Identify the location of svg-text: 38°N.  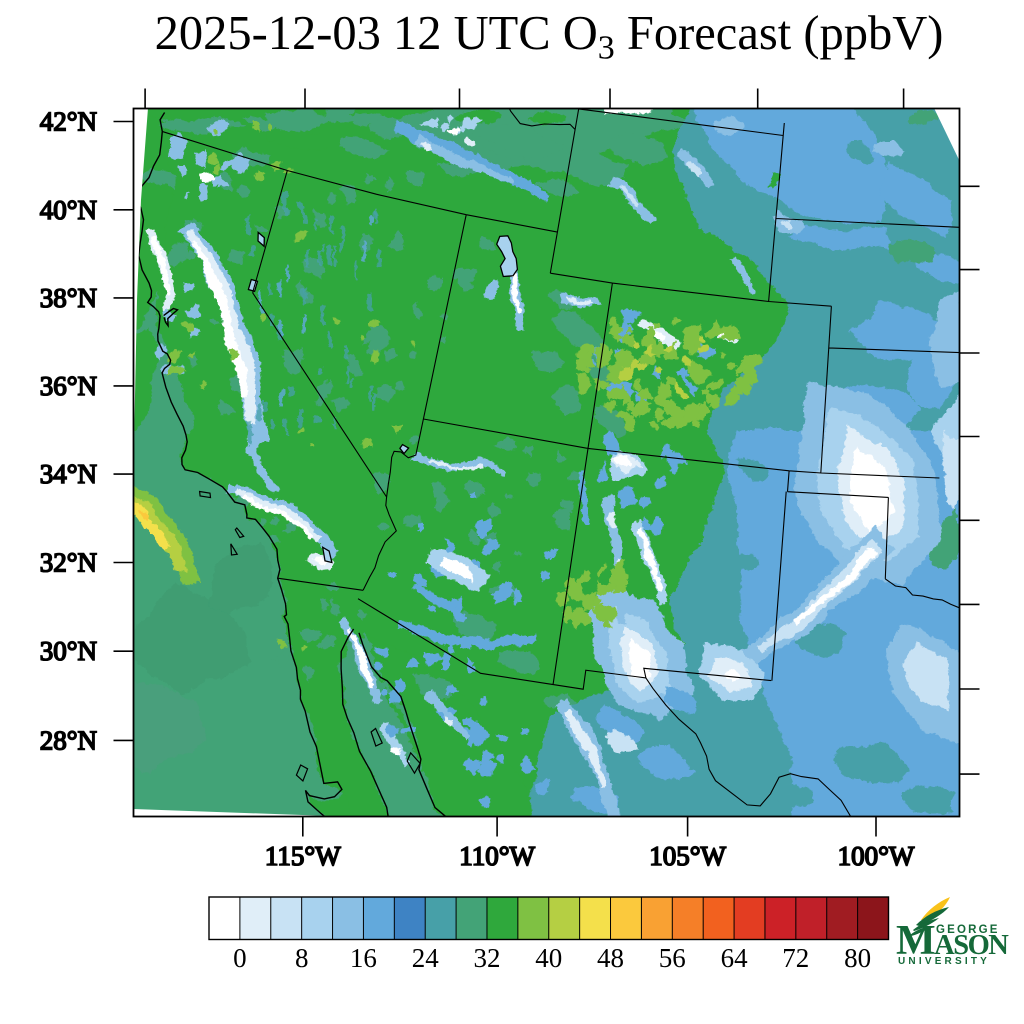
(68, 298).